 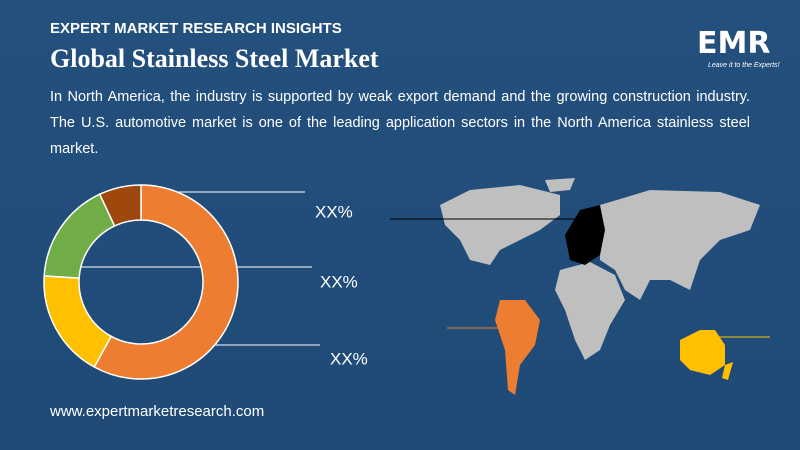 I want to click on logo-tagline: Leave it to the Experts!, so click(x=744, y=65).